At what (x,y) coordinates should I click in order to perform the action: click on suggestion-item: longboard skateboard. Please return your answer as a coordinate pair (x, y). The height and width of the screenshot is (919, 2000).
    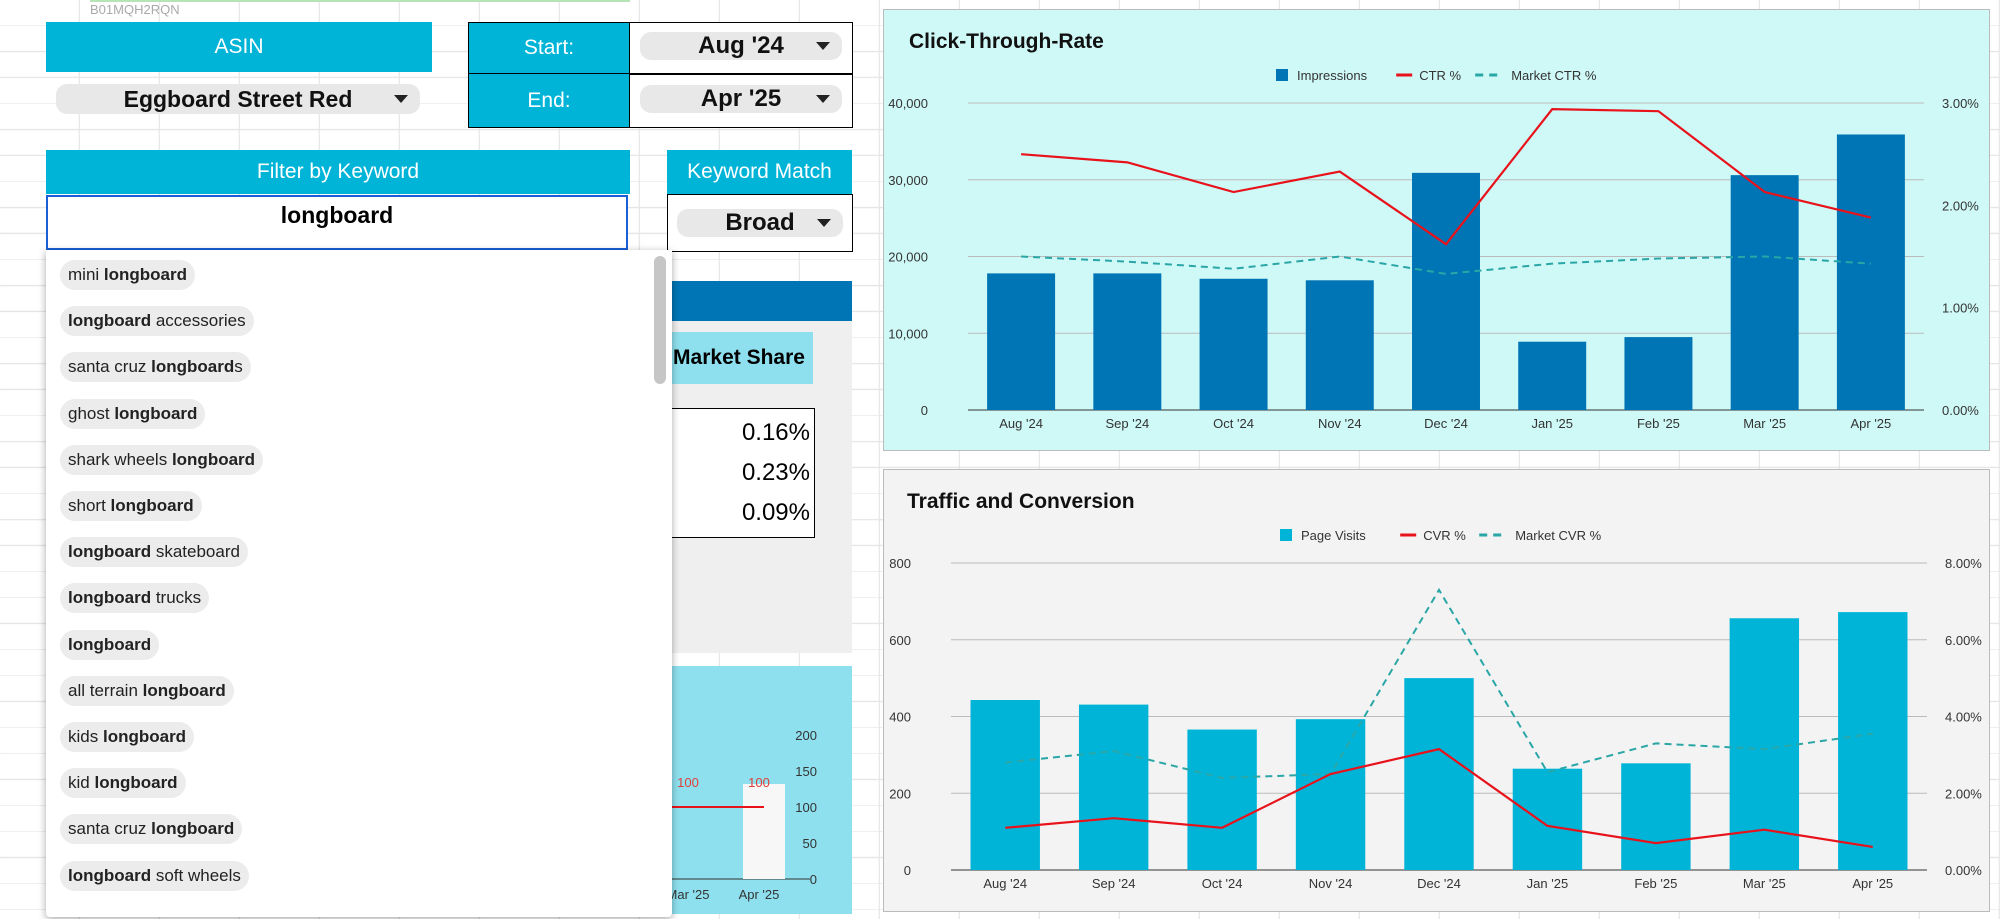
    Looking at the image, I should click on (154, 552).